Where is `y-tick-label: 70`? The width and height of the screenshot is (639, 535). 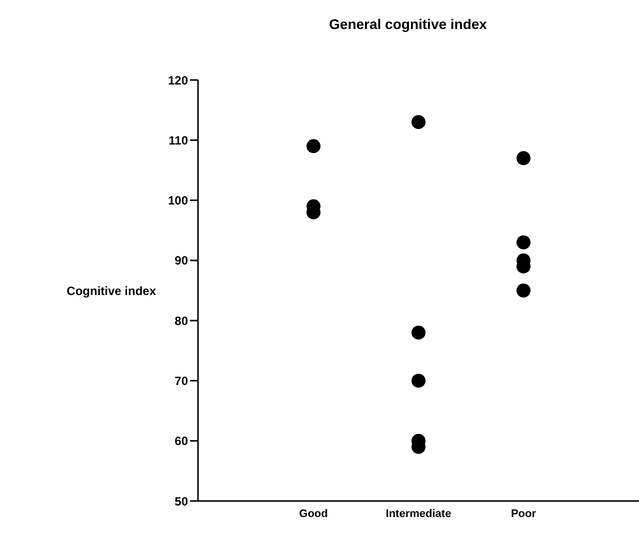 y-tick-label: 70 is located at coordinates (181, 381).